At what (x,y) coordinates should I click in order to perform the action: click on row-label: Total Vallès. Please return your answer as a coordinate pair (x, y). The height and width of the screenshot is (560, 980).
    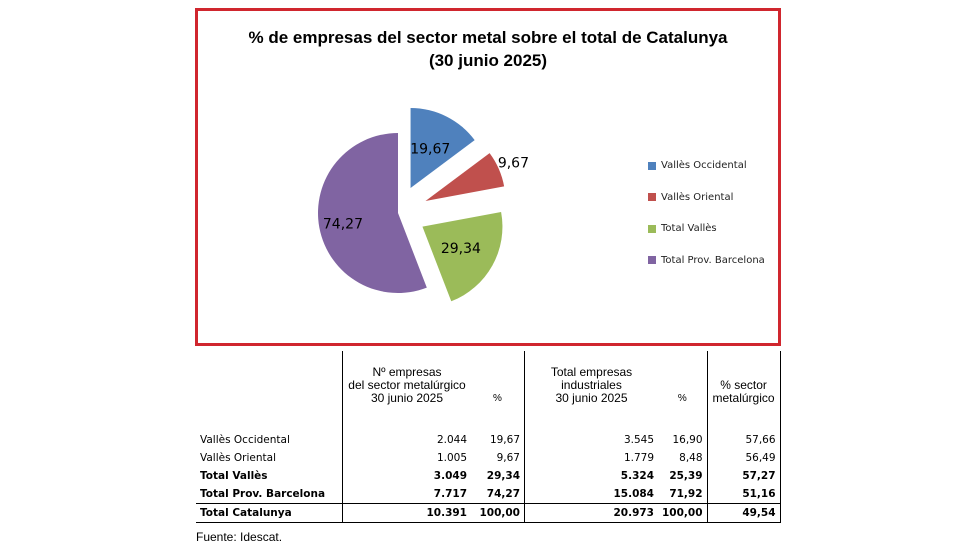
    Looking at the image, I should click on (234, 476).